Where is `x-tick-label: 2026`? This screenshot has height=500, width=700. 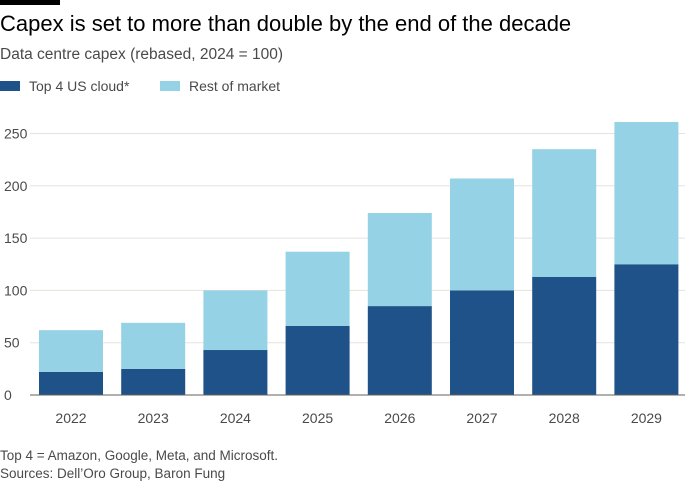
x-tick-label: 2026 is located at coordinates (399, 418).